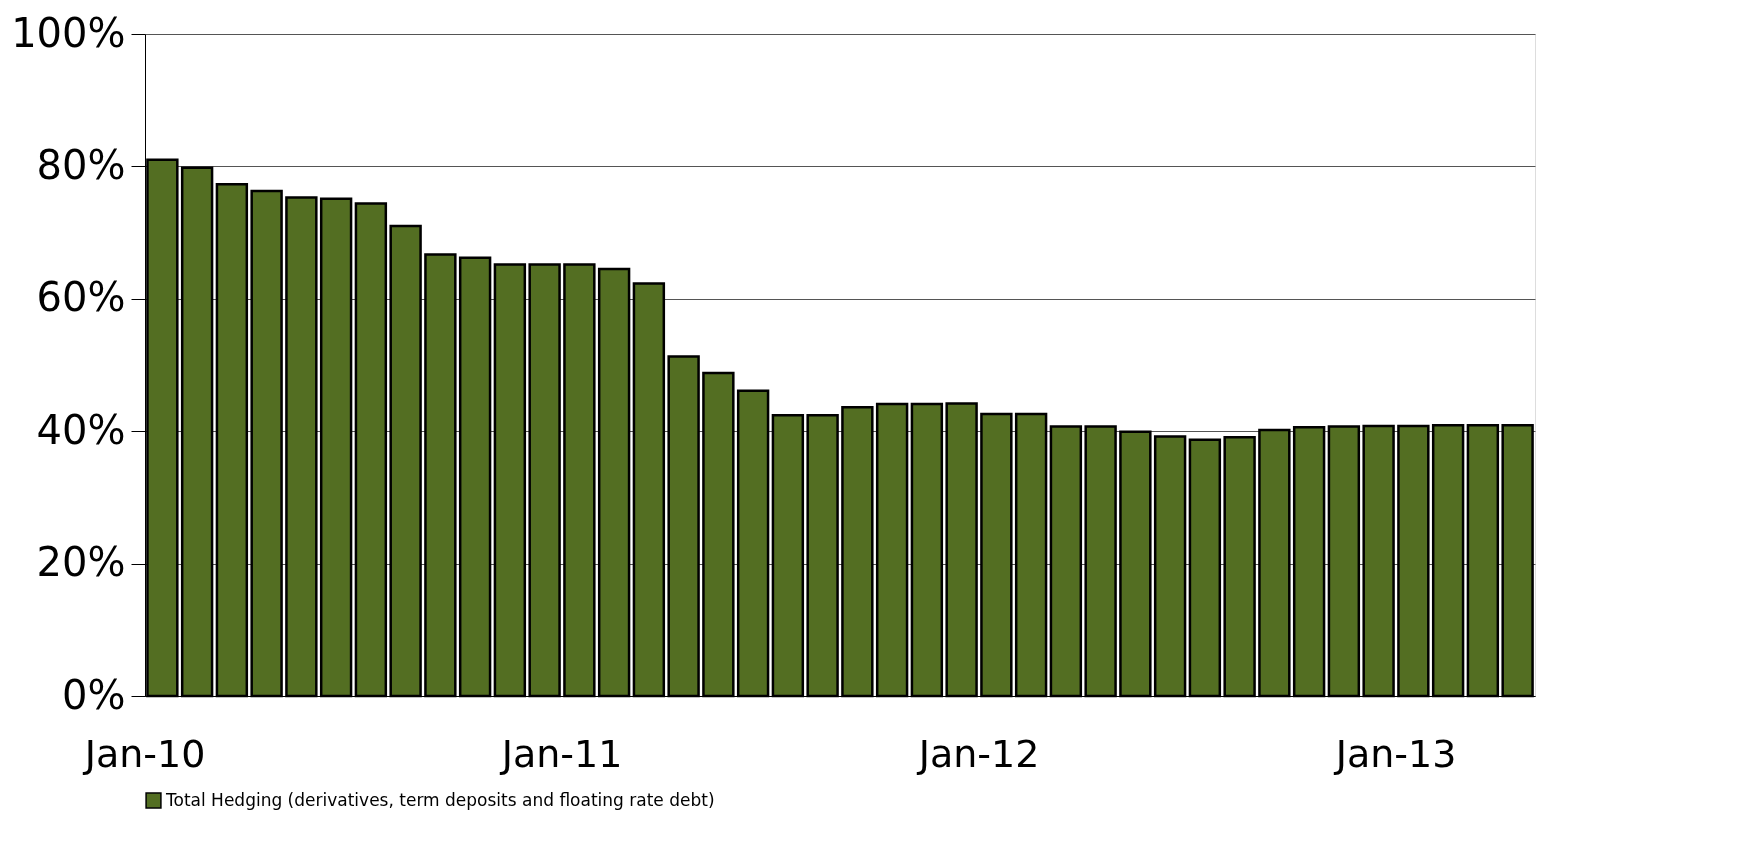  What do you see at coordinates (978, 753) in the screenshot?
I see `x-tick-label: Jan-12` at bounding box center [978, 753].